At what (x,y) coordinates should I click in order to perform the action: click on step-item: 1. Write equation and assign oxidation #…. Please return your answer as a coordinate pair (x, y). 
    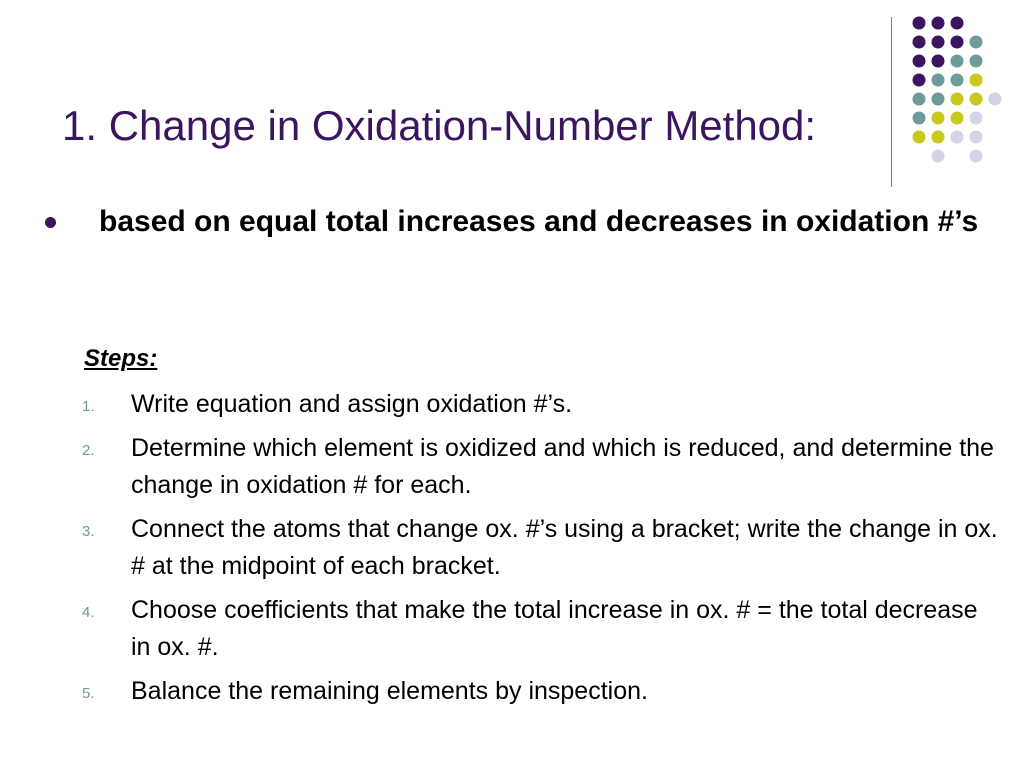
    Looking at the image, I should click on (542, 404).